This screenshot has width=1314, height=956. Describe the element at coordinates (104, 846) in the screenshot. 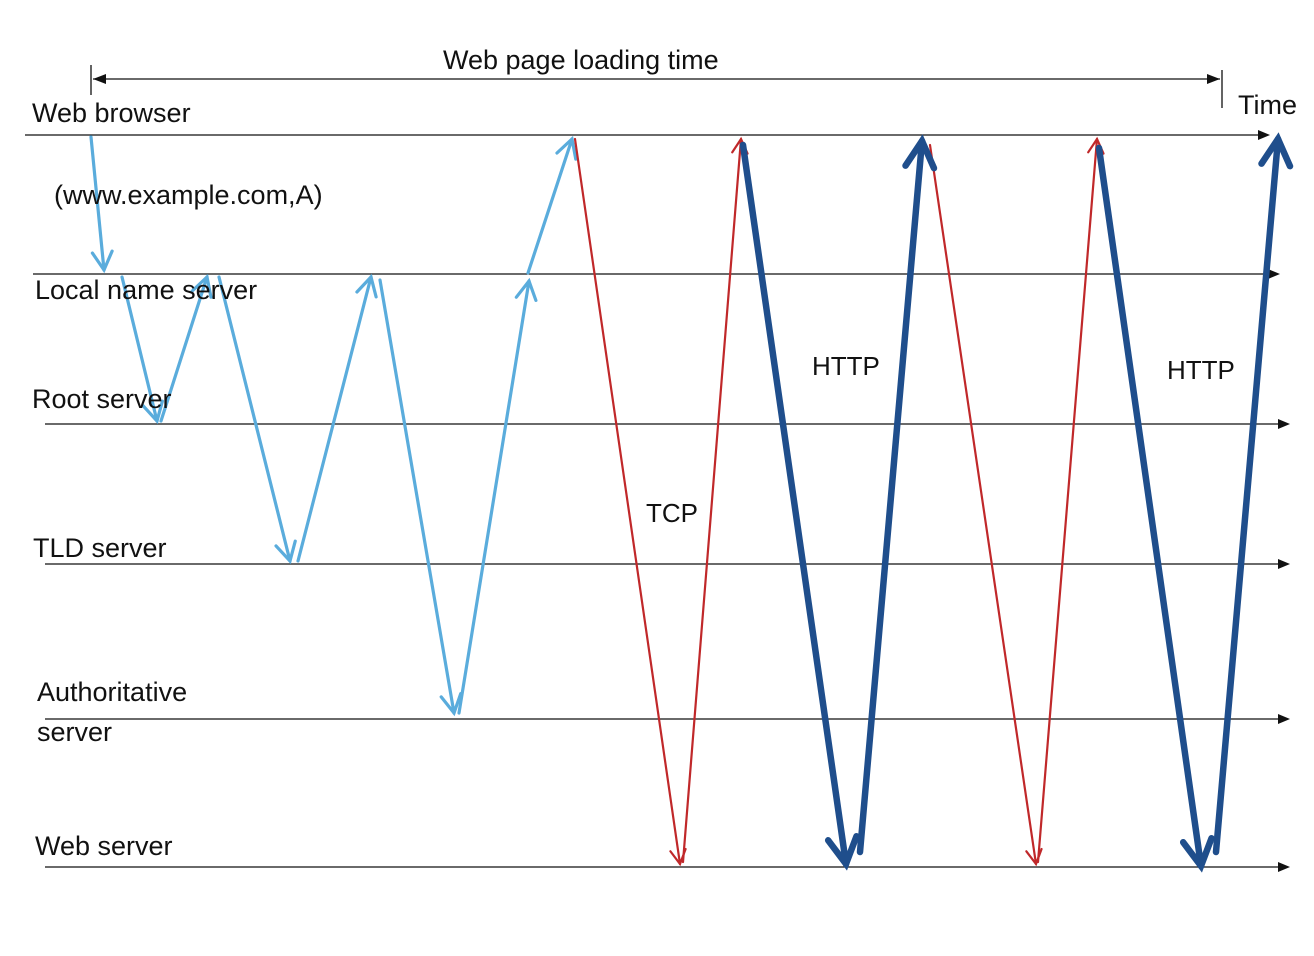

I see `web-server-label: Web server` at that location.